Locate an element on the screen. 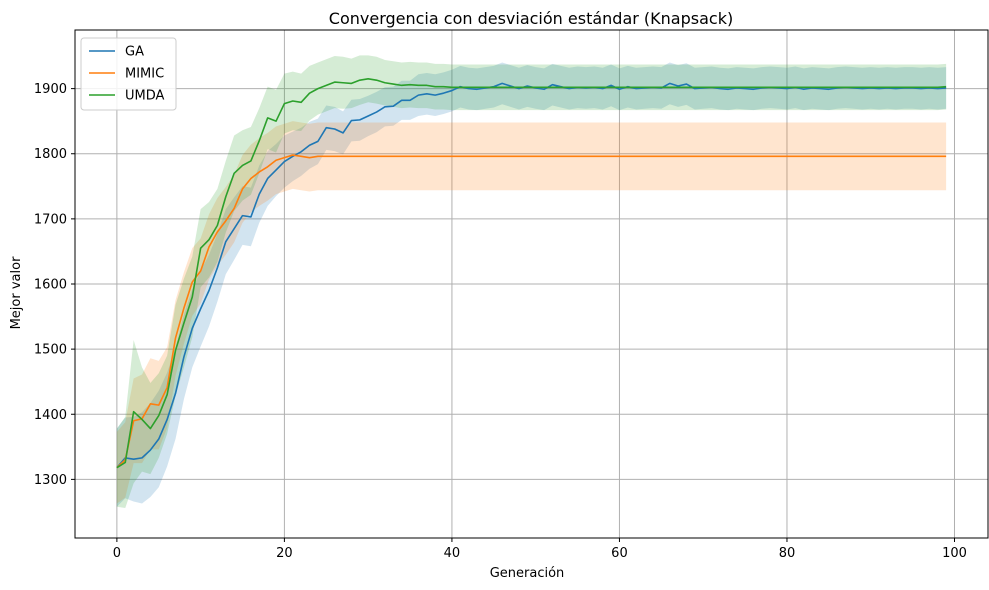 This screenshot has width=989, height=590. legend-box is located at coordinates (128, 74).